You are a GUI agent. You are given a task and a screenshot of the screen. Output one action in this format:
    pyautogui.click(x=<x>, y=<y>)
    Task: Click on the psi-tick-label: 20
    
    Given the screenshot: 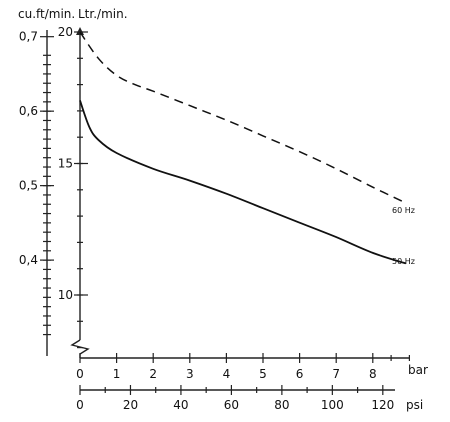 What is the action you would take?
    pyautogui.click(x=130, y=405)
    